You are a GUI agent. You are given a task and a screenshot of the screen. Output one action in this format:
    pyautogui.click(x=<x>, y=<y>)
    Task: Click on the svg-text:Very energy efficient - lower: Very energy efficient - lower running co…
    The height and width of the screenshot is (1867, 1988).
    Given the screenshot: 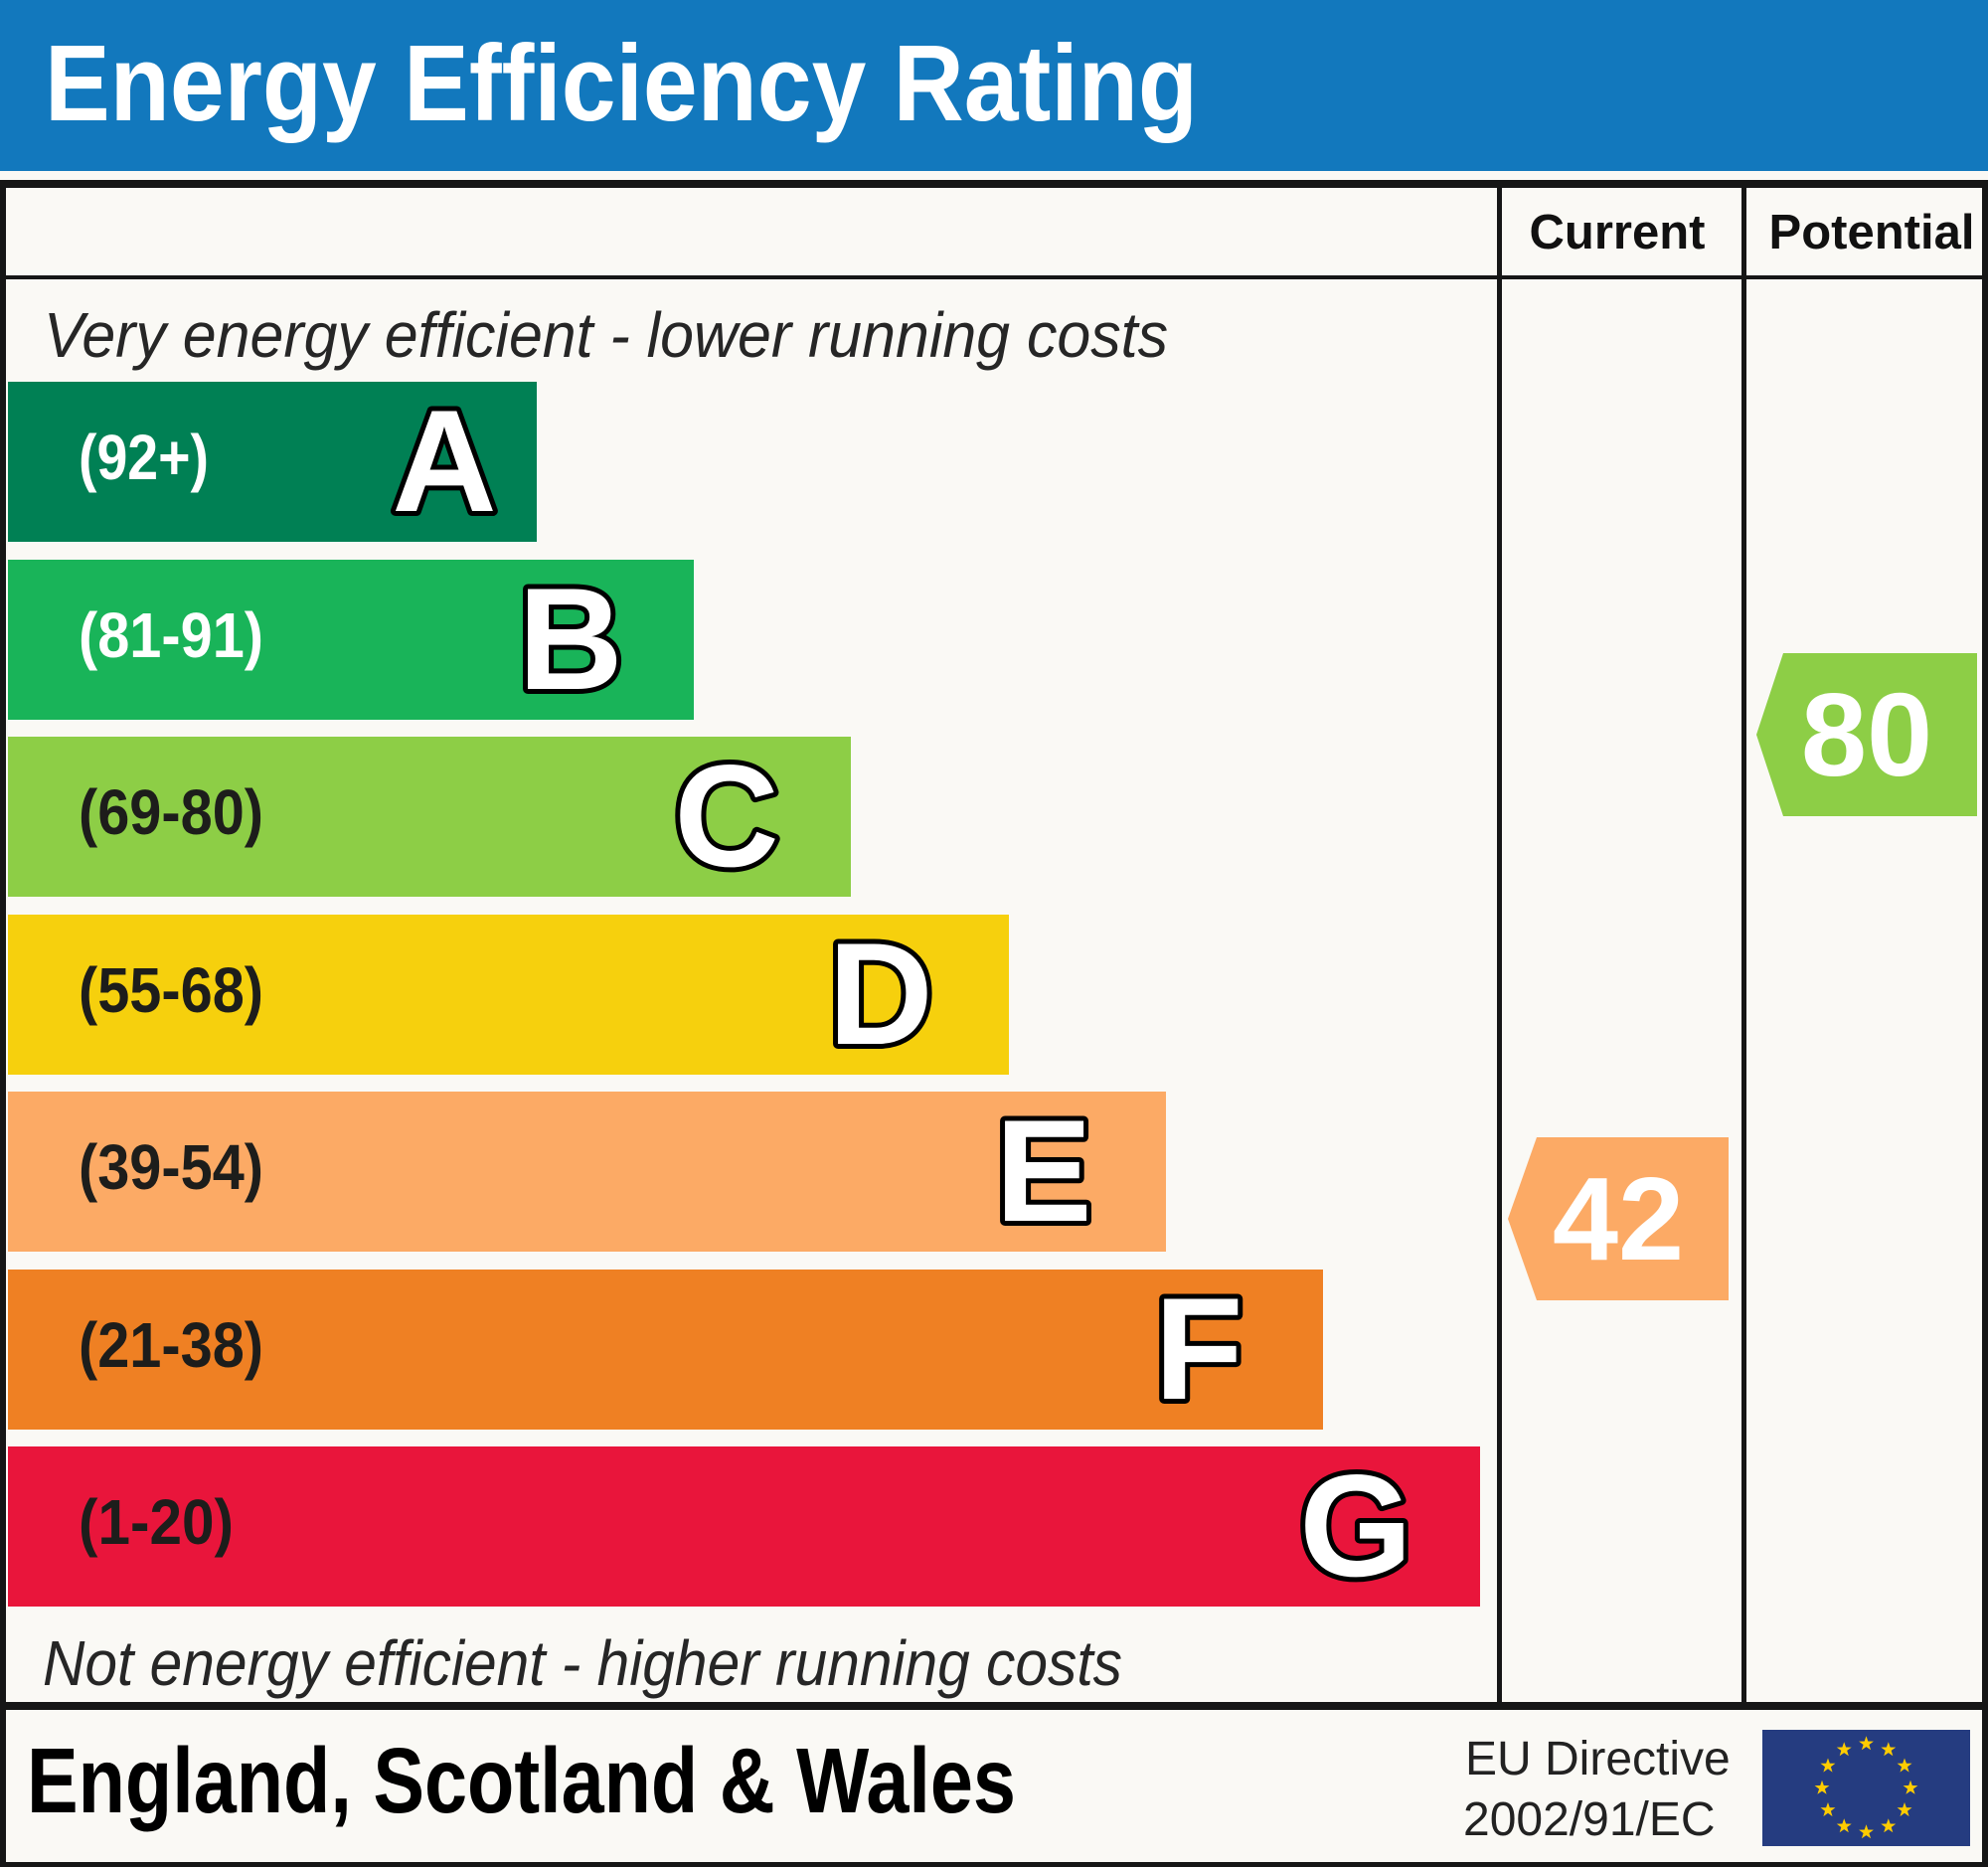 What is the action you would take?
    pyautogui.click(x=606, y=335)
    